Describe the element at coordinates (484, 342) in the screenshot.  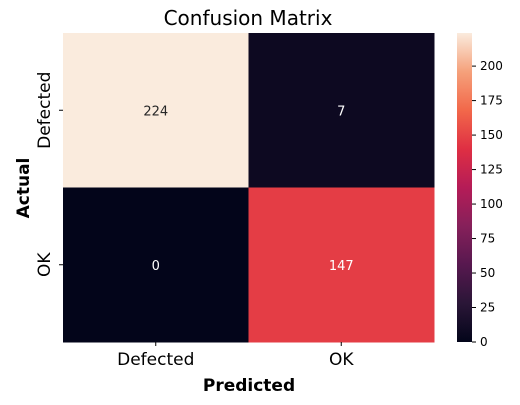
I see `colorbar-tick-label: 0` at that location.